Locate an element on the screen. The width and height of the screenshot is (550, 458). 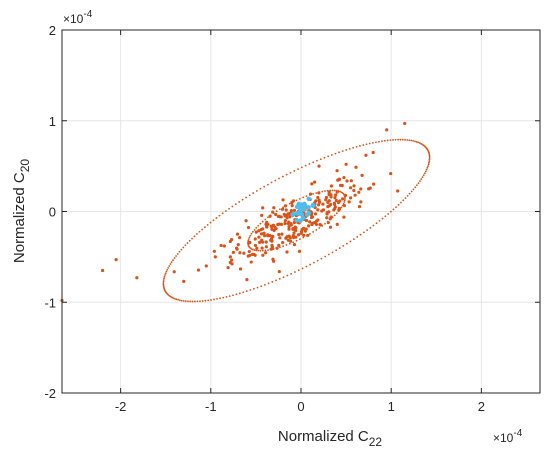
x-tick-label: 2 is located at coordinates (481, 406).